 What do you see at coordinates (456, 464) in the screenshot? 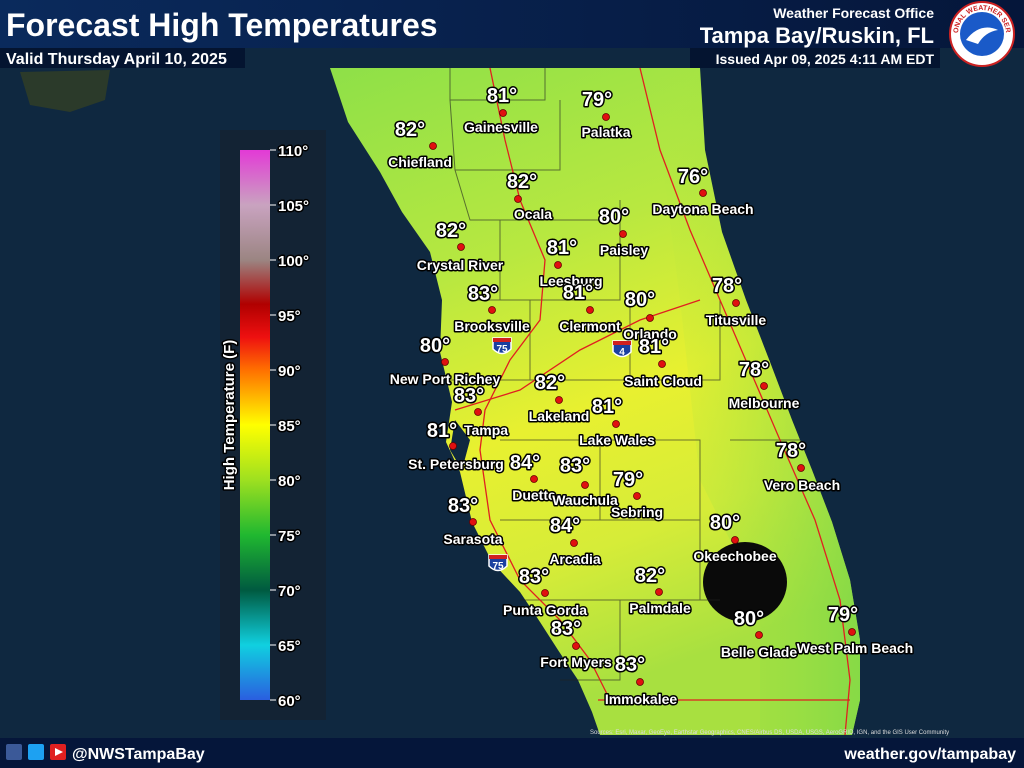
I see `city-name: St. Petersburg` at bounding box center [456, 464].